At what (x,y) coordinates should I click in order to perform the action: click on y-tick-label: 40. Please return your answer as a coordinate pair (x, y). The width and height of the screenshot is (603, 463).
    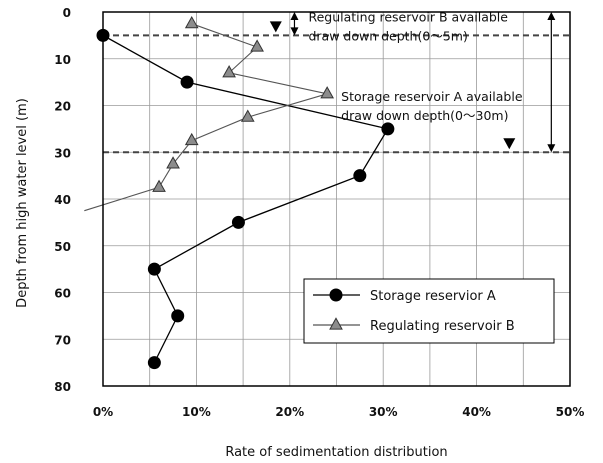
    Looking at the image, I should click on (62, 200).